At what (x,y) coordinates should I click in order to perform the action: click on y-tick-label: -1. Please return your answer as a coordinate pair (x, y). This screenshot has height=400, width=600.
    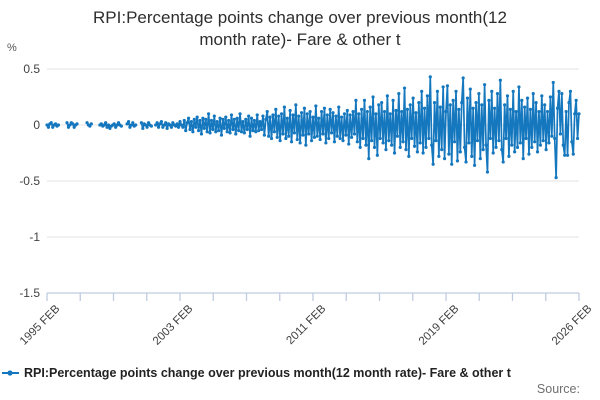
    Looking at the image, I should click on (34, 237).